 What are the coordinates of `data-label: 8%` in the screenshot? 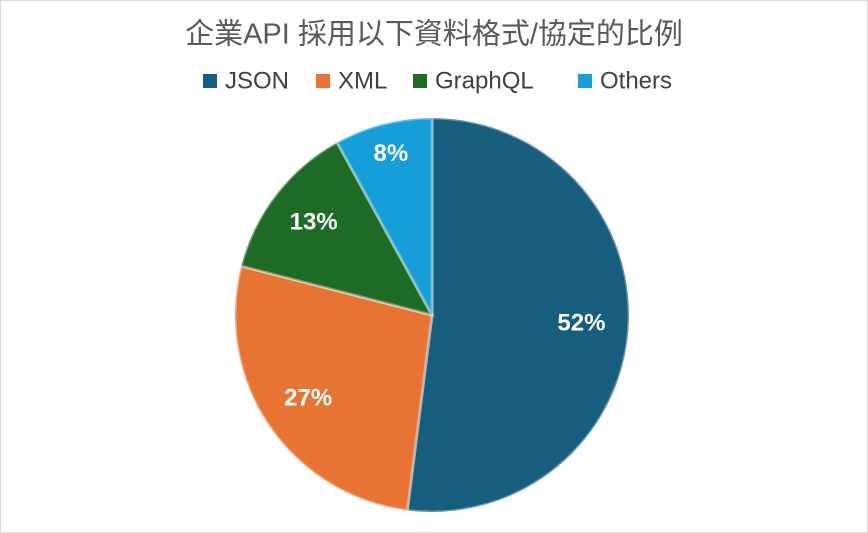 It's located at (391, 153).